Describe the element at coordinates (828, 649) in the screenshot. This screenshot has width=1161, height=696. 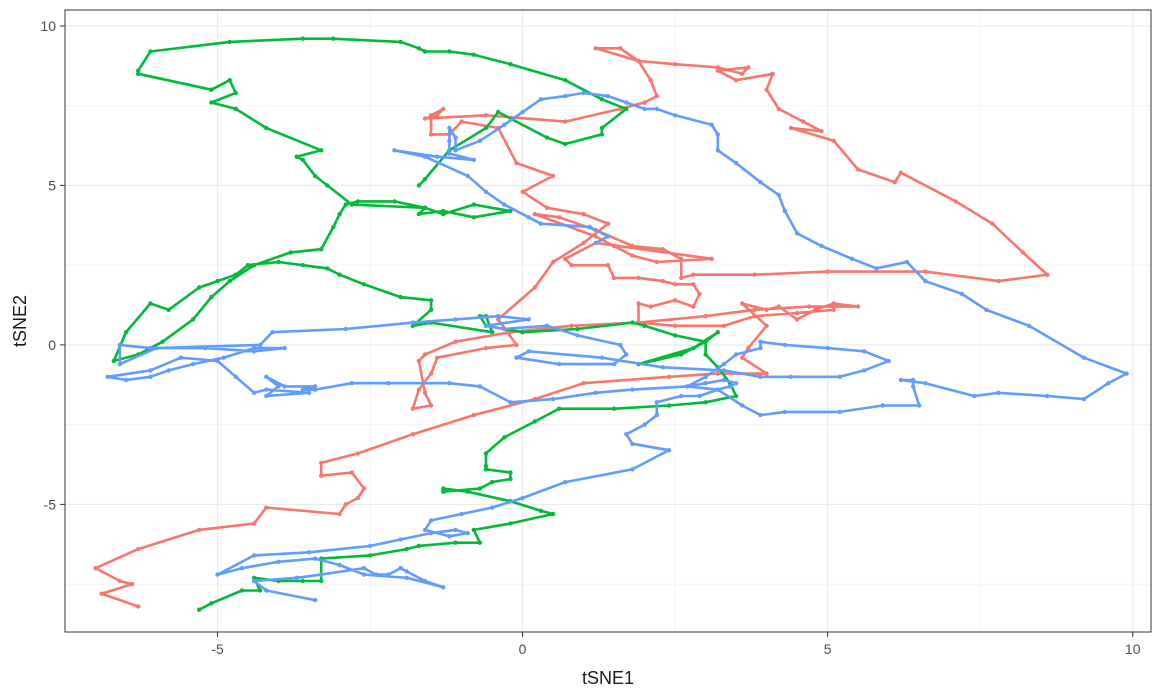
I see `x-tick-label: 5` at that location.